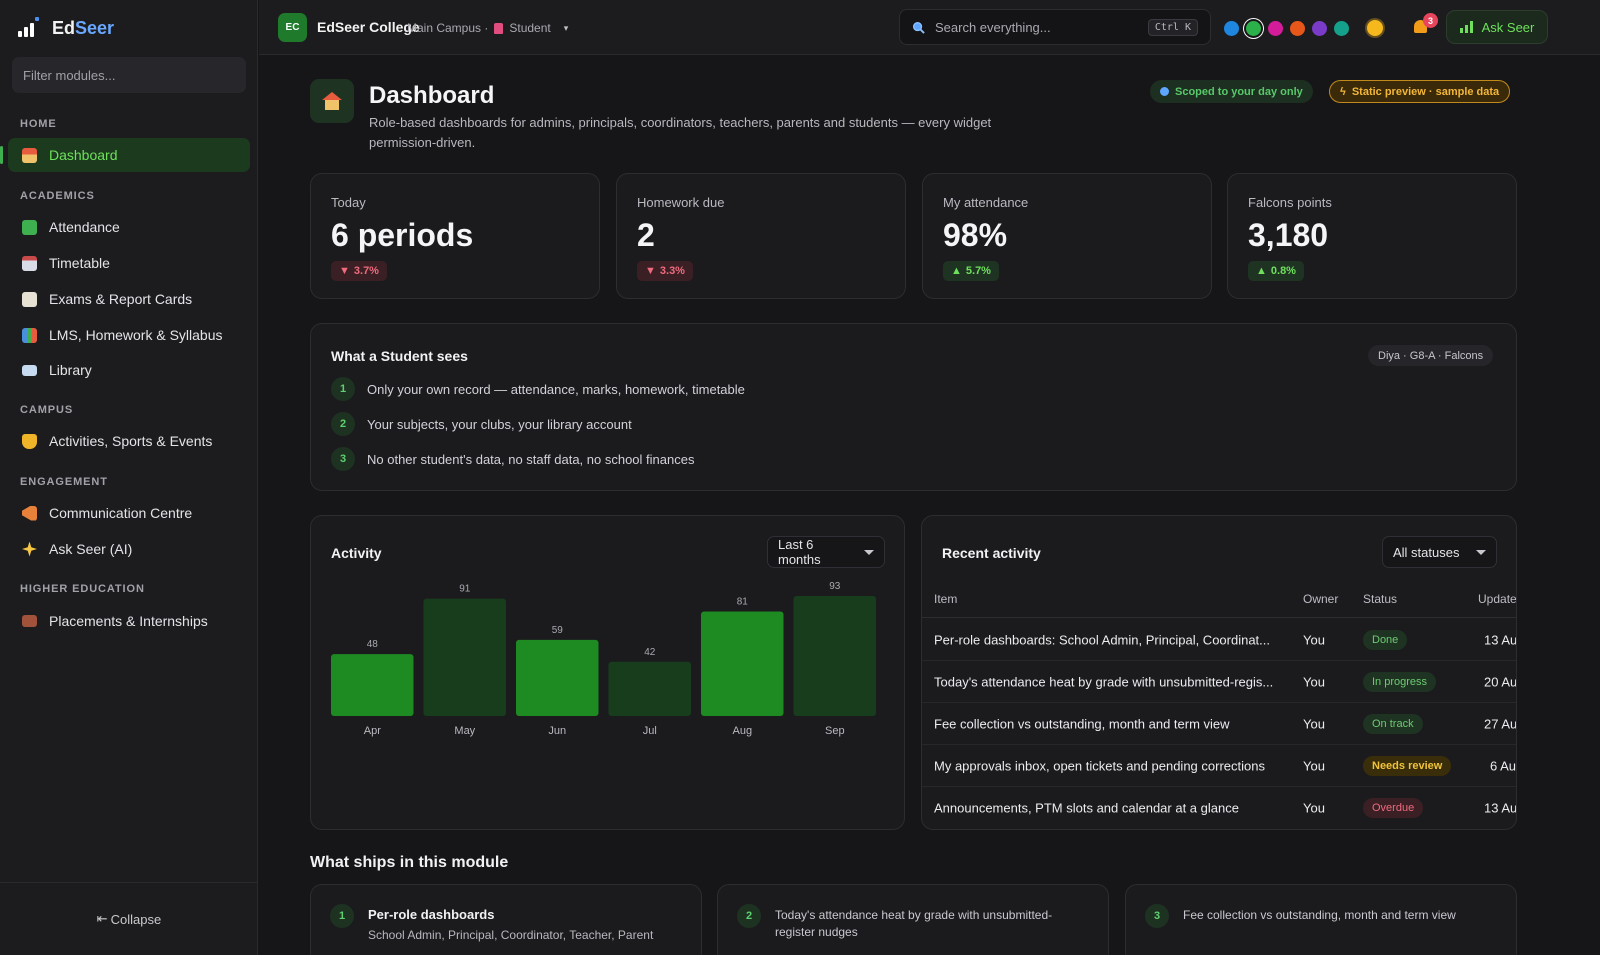  What do you see at coordinates (368, 27) in the screenshot?
I see `org-name: EdSeer College` at bounding box center [368, 27].